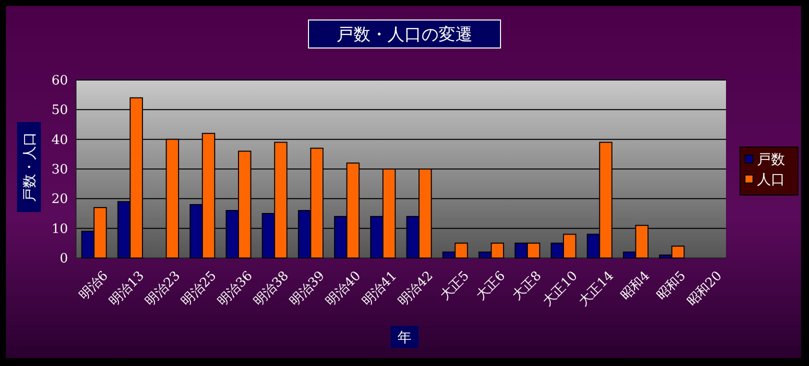  What do you see at coordinates (405, 338) in the screenshot?
I see `x-axis-title: 年` at bounding box center [405, 338].